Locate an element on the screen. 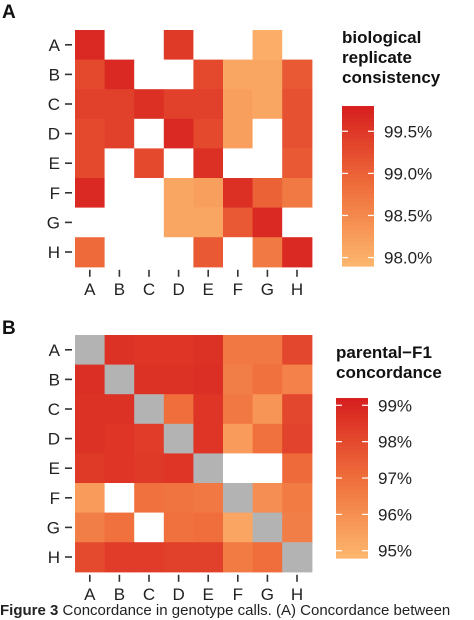 The width and height of the screenshot is (474, 620). heatmap-a-cell-CE is located at coordinates (208, 104).